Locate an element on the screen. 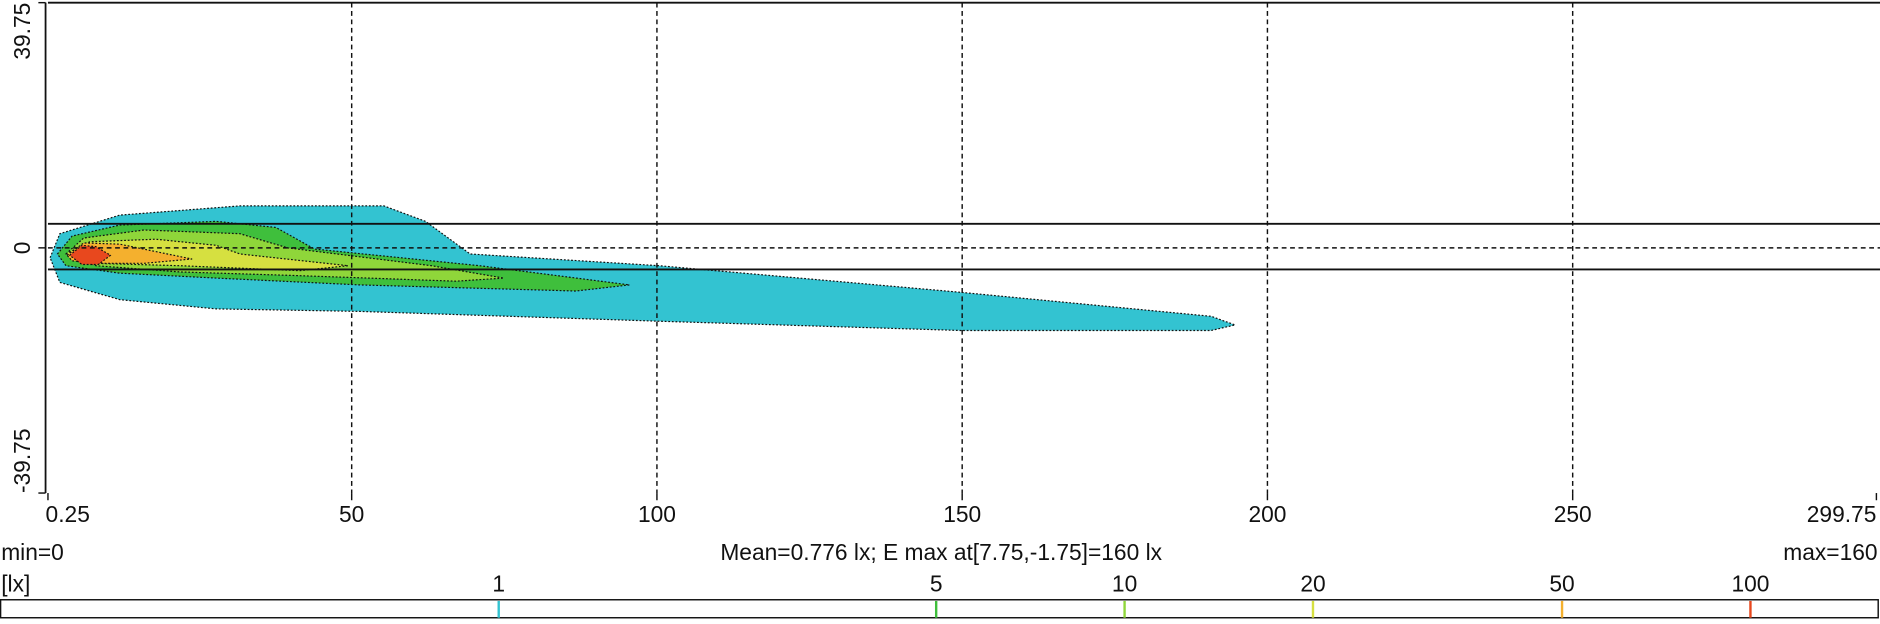 This screenshot has width=1880, height=624. x-tick-label: 50 is located at coordinates (351, 514).